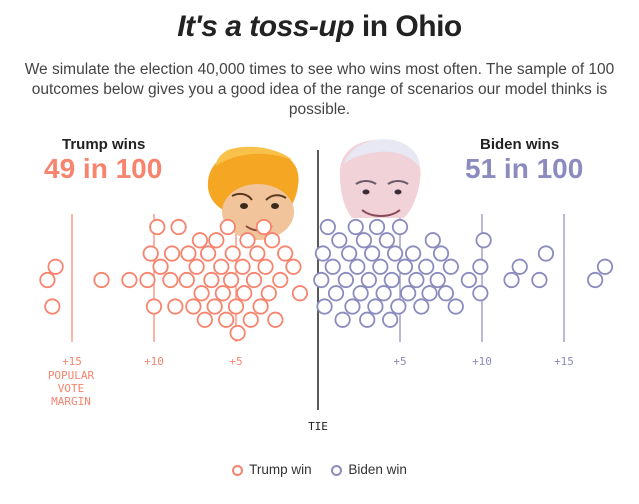 Image resolution: width=639 pixels, height=504 pixels. What do you see at coordinates (399, 361) in the screenshot?
I see `tick-label: +5` at bounding box center [399, 361].